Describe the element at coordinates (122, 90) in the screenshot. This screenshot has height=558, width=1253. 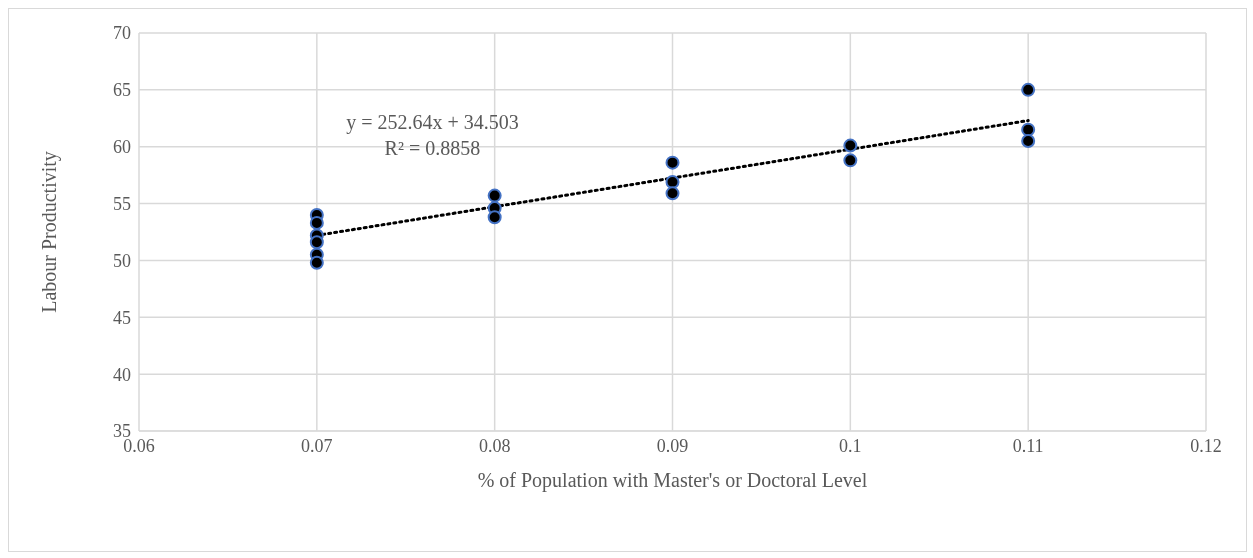
I see `y-tick-label: 65` at that location.